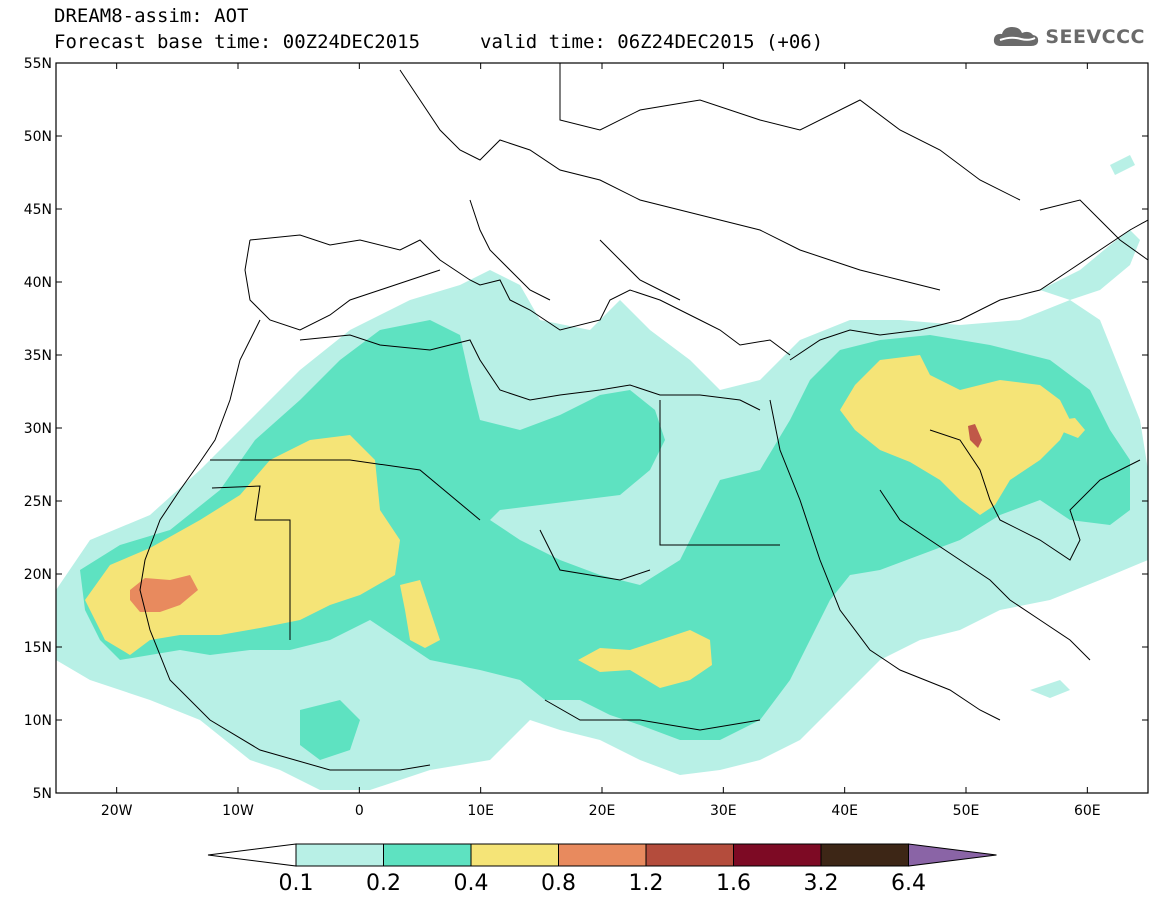  What do you see at coordinates (1016, 36) in the screenshot?
I see `cloud-icon` at bounding box center [1016, 36].